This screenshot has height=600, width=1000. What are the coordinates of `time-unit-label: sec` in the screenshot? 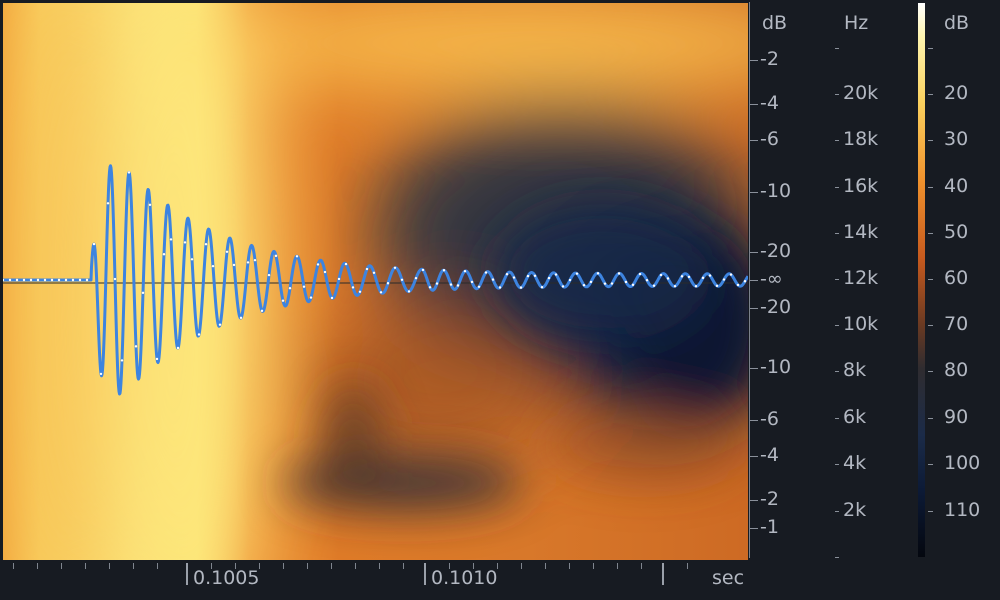 It's located at (728, 578).